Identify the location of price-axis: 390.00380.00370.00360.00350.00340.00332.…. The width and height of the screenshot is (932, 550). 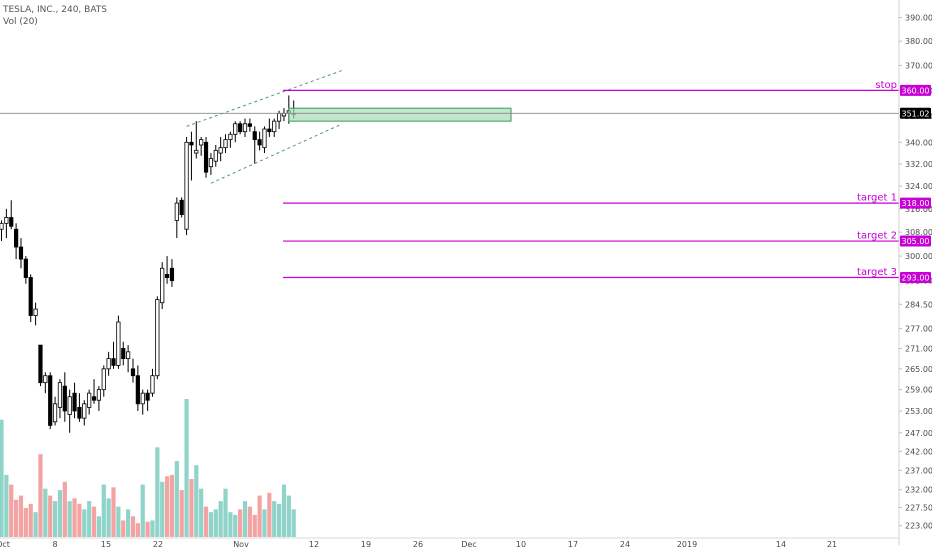
(915, 272).